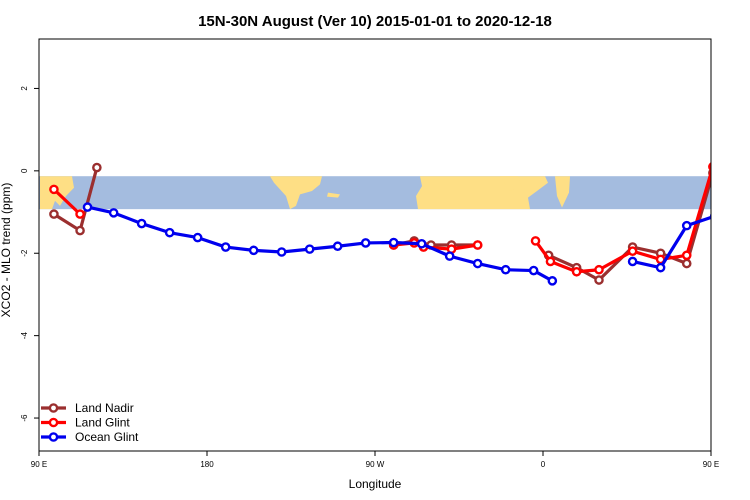  What do you see at coordinates (24, 170) in the screenshot?
I see `y-tick-label: 0` at bounding box center [24, 170].